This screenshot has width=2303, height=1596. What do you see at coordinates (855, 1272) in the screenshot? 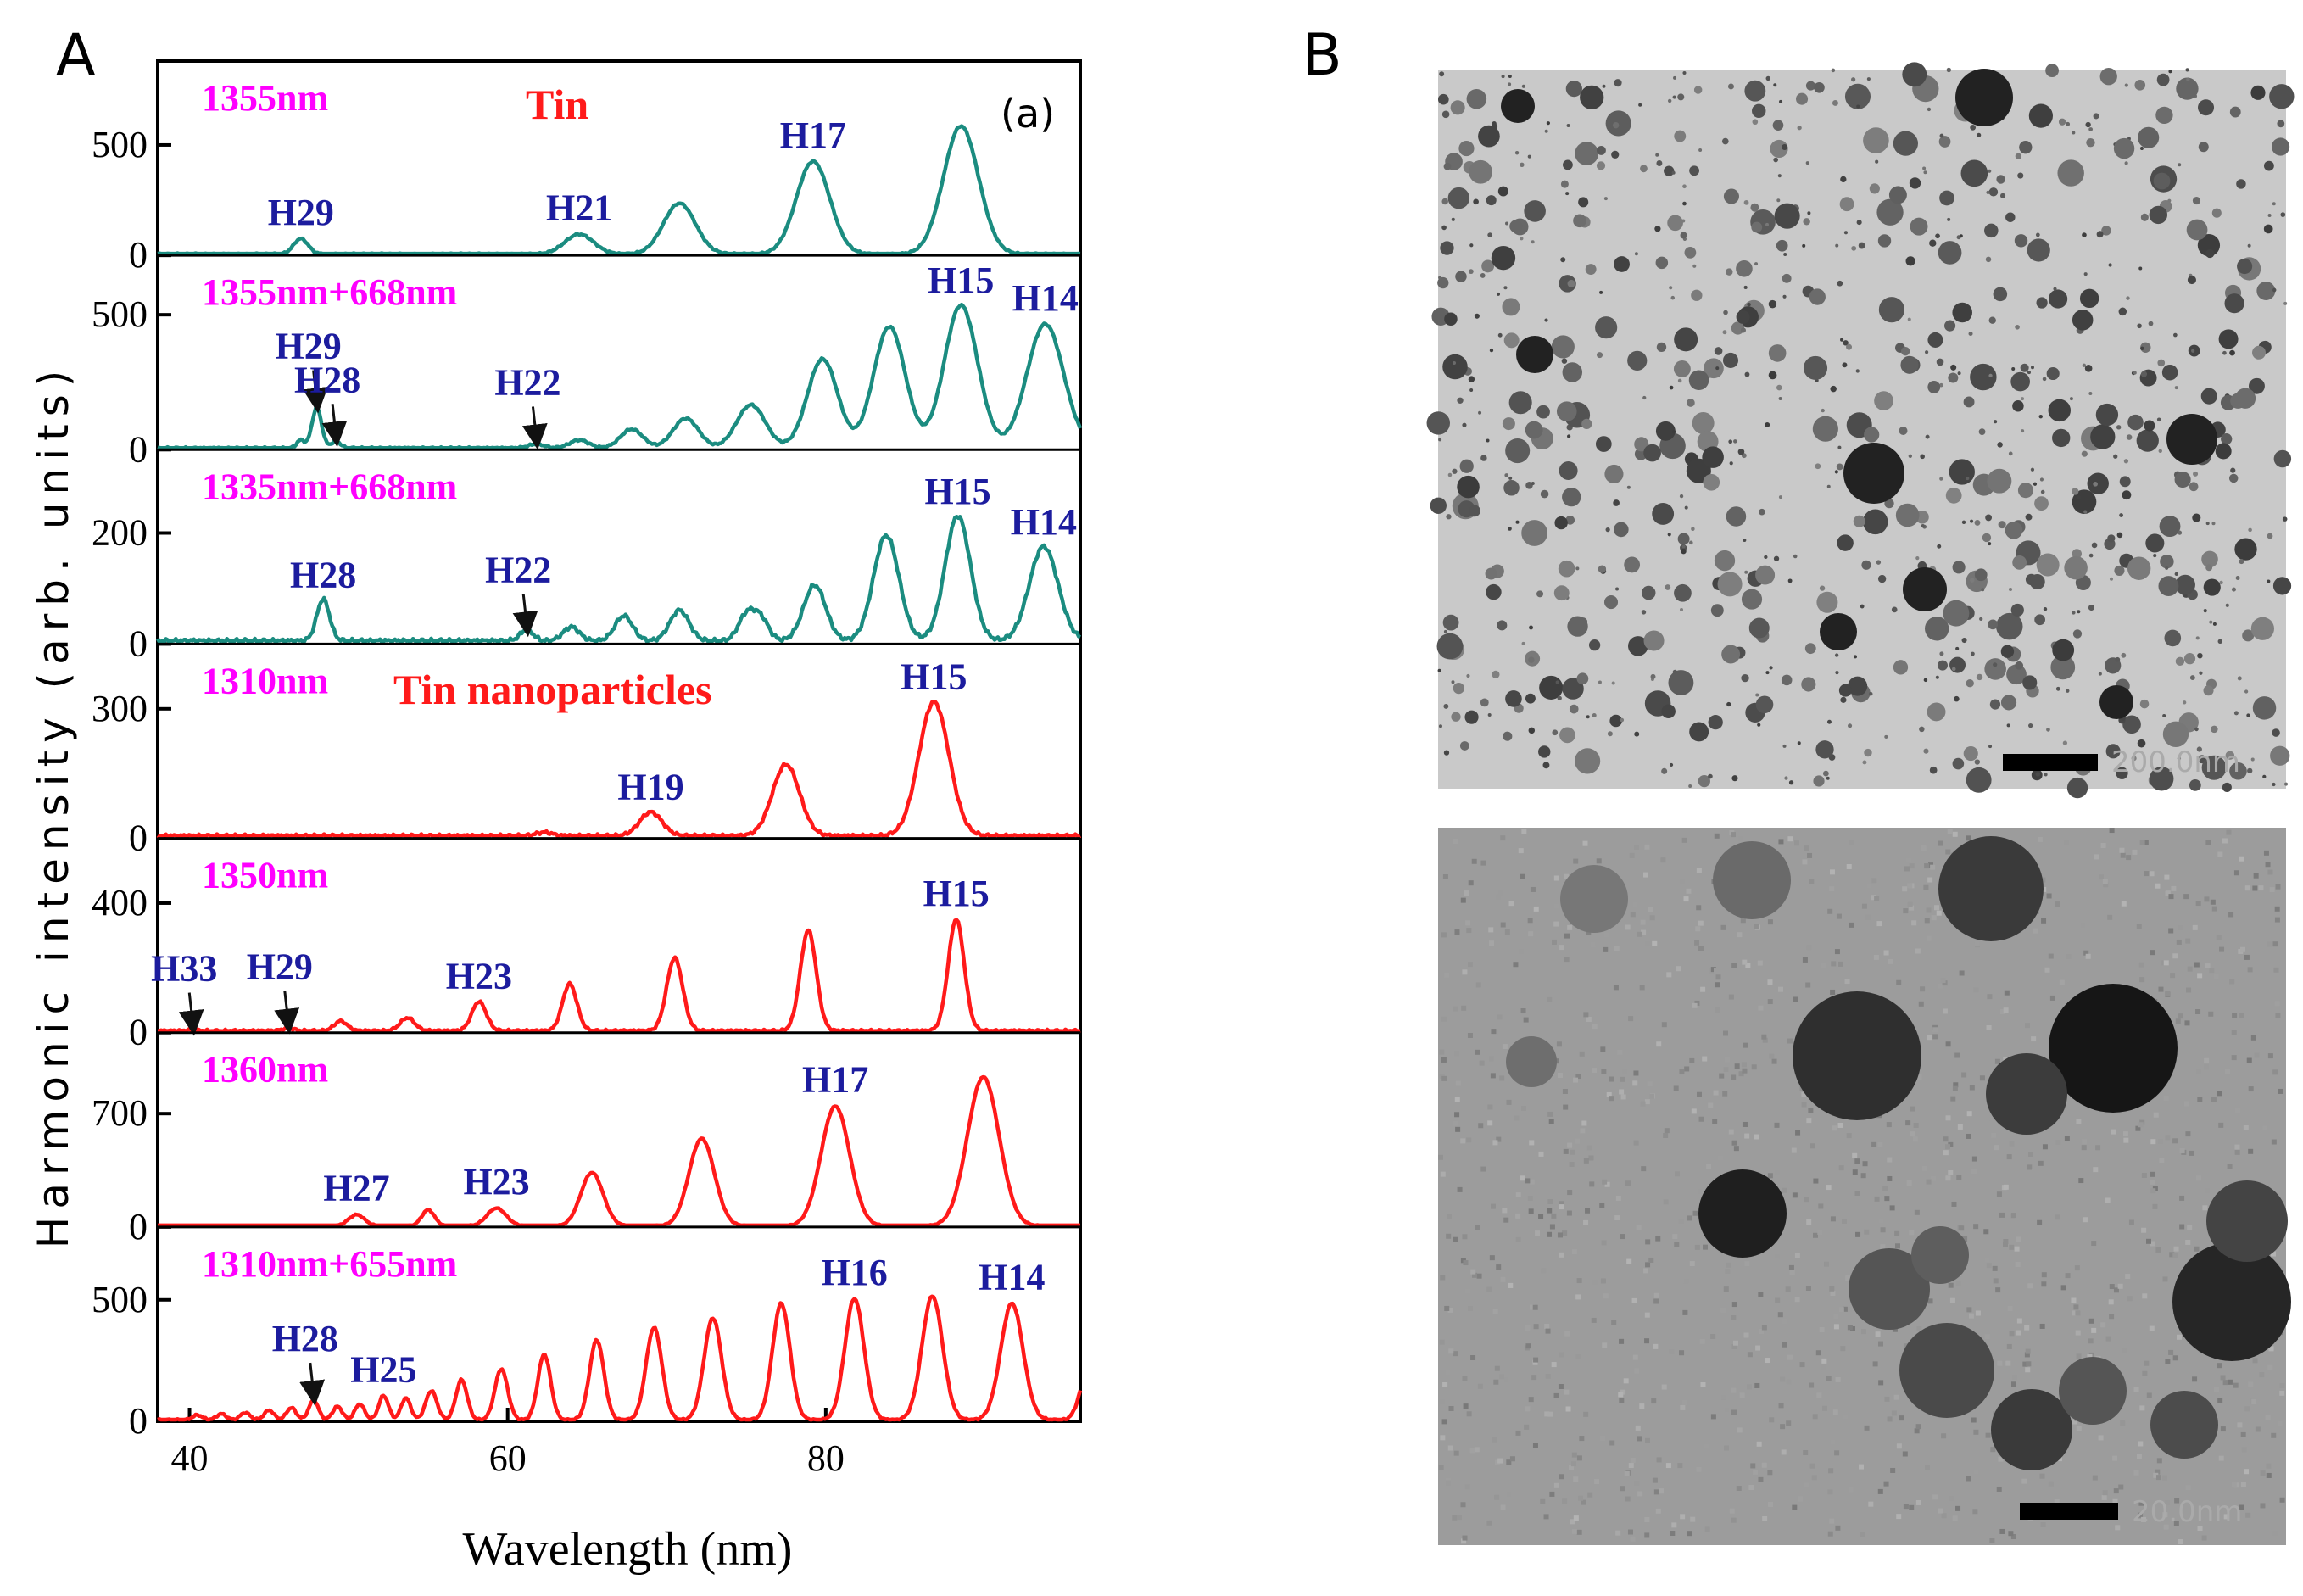
I see `harmonic-annotation: H16` at bounding box center [855, 1272].